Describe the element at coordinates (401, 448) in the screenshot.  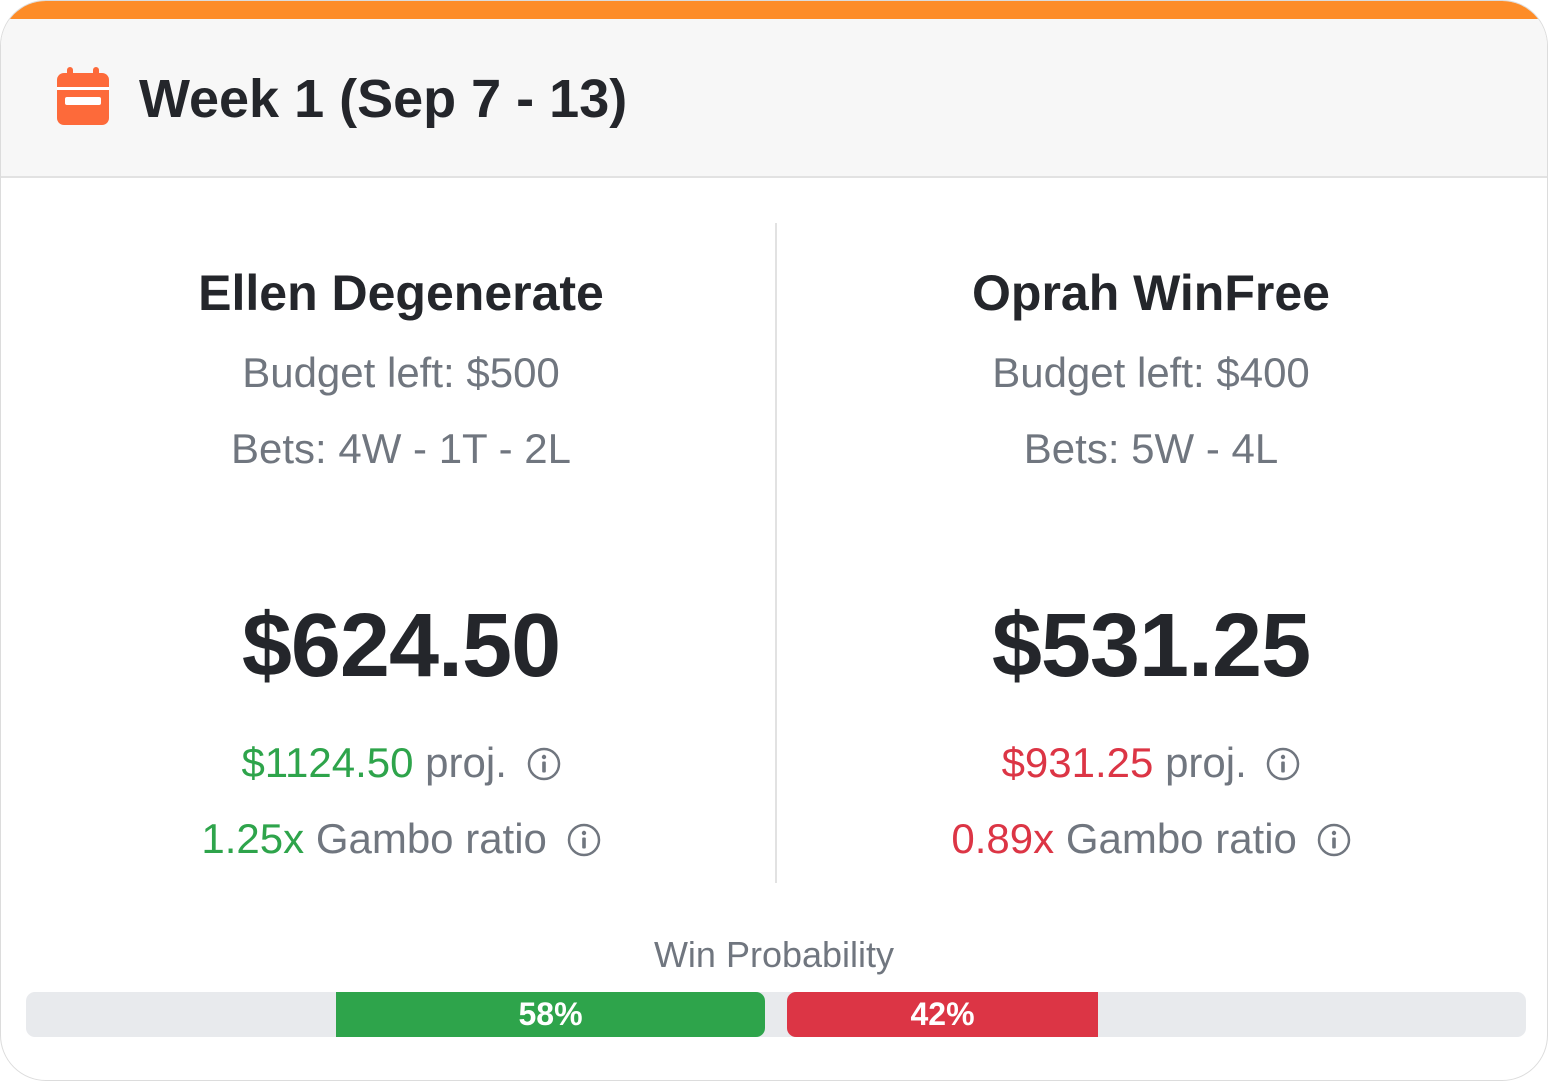
I see `bets-record: Bets: 4W - 1T - 2L` at that location.